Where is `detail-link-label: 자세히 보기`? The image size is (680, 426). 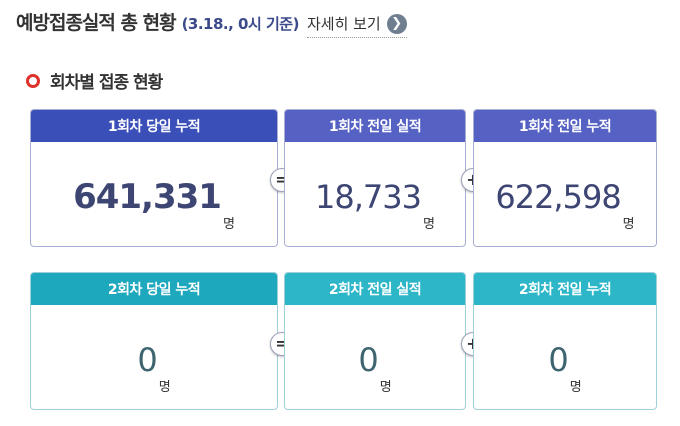
detail-link-label: 자세히 보기 is located at coordinates (343, 24).